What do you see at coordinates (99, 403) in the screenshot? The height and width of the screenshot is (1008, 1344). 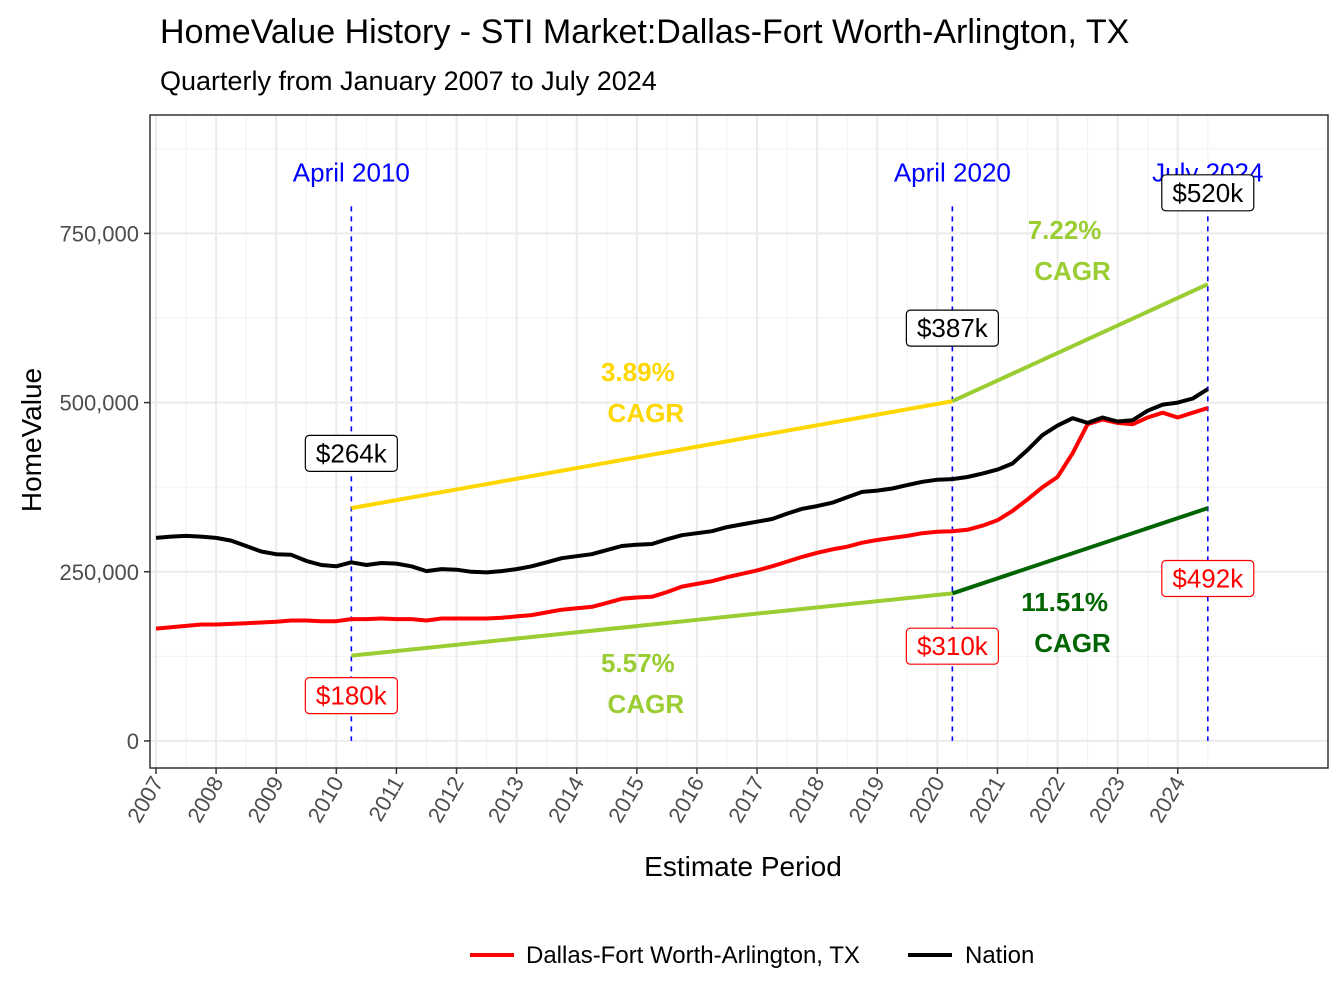 I see `y-tick-label: 500,000` at bounding box center [99, 403].